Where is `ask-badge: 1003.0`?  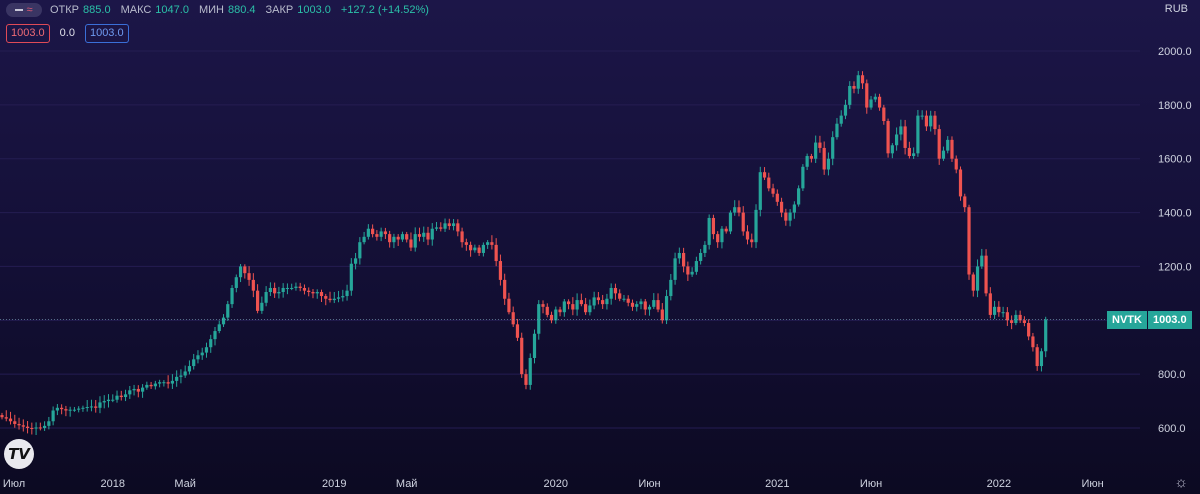
ask-badge: 1003.0 is located at coordinates (106, 33).